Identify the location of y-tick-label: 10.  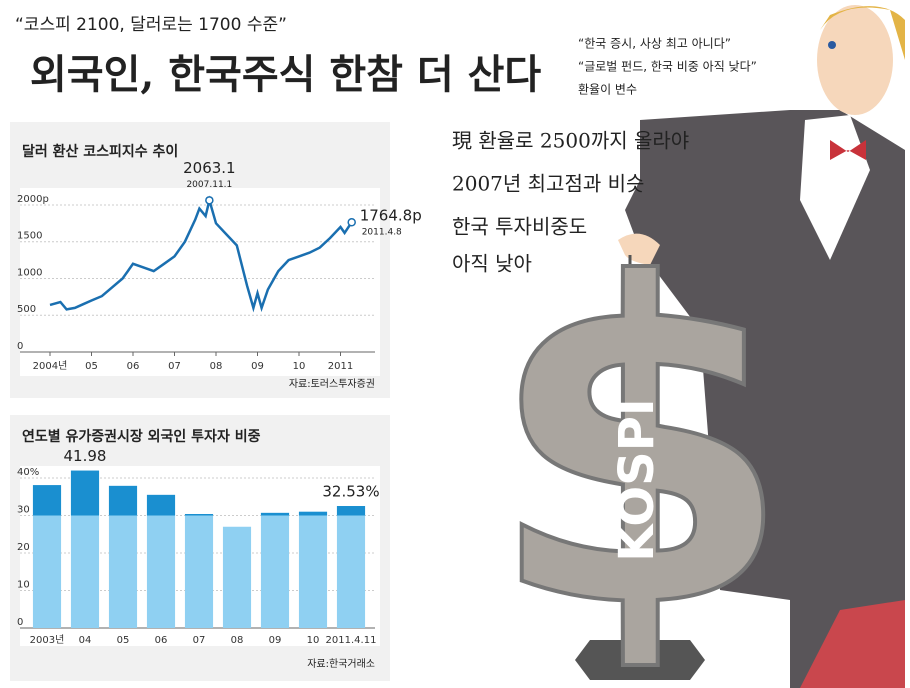
(23, 585).